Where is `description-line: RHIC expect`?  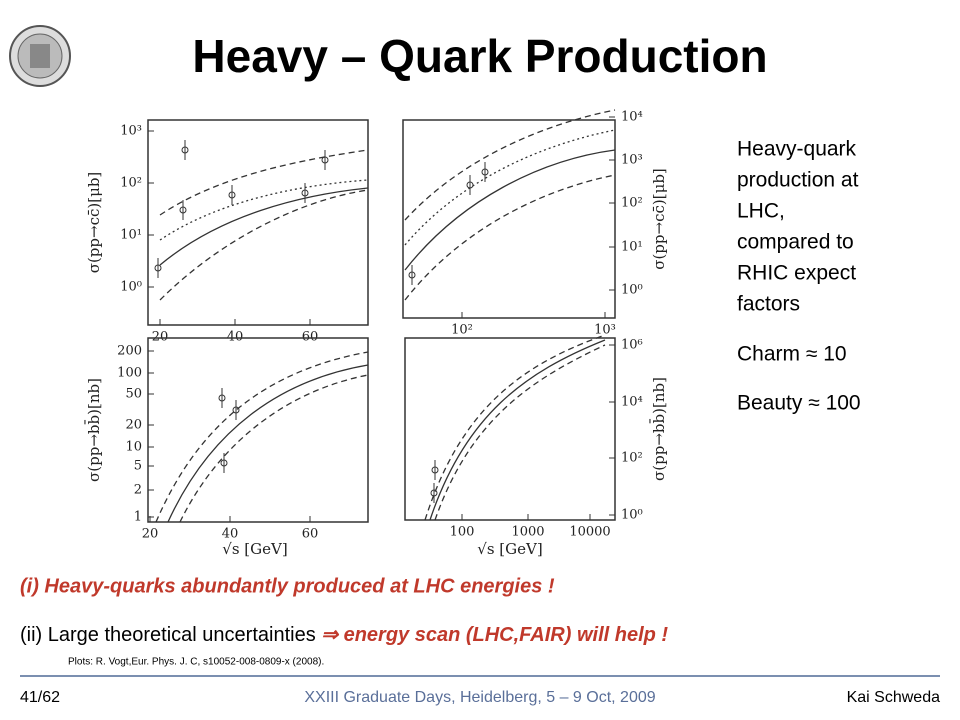 description-line: RHIC expect is located at coordinates (796, 273).